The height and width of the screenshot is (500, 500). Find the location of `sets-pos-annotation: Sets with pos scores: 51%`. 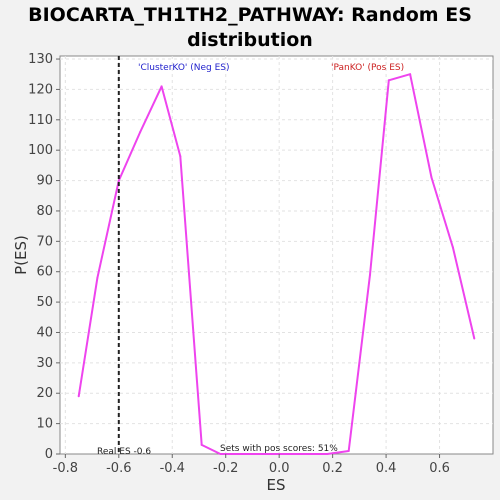

sets-pos-annotation: Sets with pos scores: 51% is located at coordinates (279, 449).